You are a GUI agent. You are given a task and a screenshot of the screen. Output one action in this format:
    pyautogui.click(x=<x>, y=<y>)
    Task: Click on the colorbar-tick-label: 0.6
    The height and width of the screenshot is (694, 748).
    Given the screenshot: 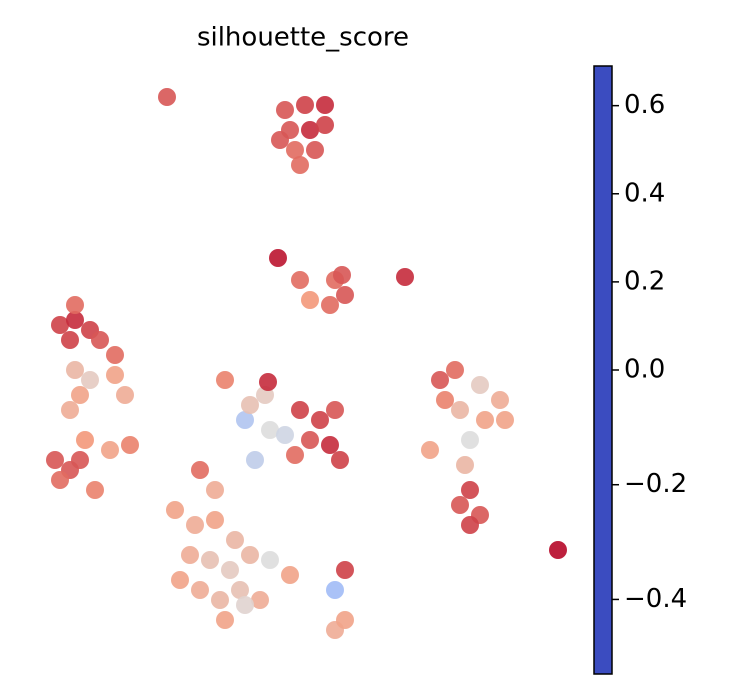 What is the action you would take?
    pyautogui.click(x=644, y=105)
    